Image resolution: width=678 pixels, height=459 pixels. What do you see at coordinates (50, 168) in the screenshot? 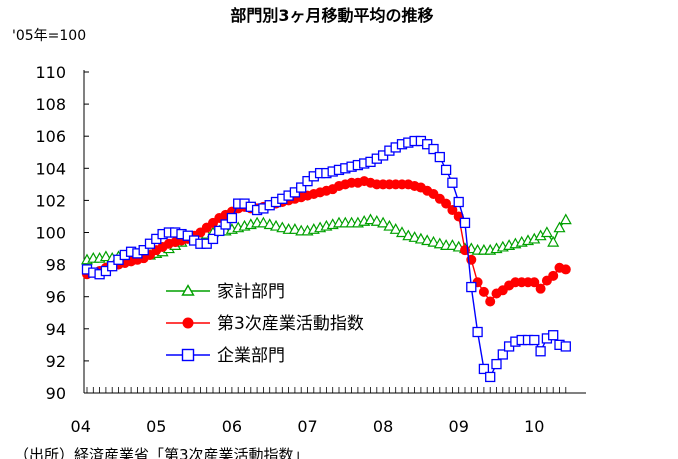
I see `y-tick-label: 104` at bounding box center [50, 168].